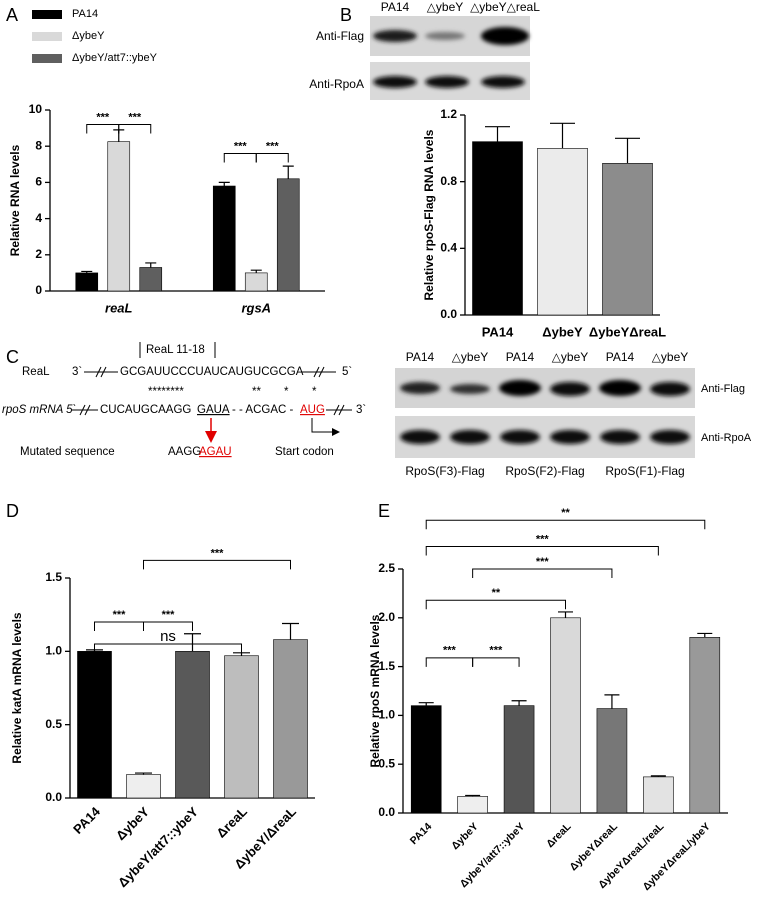  I want to click on sequence: GCGAUUCCCUAUCAUGUCGCGA, so click(212, 372).